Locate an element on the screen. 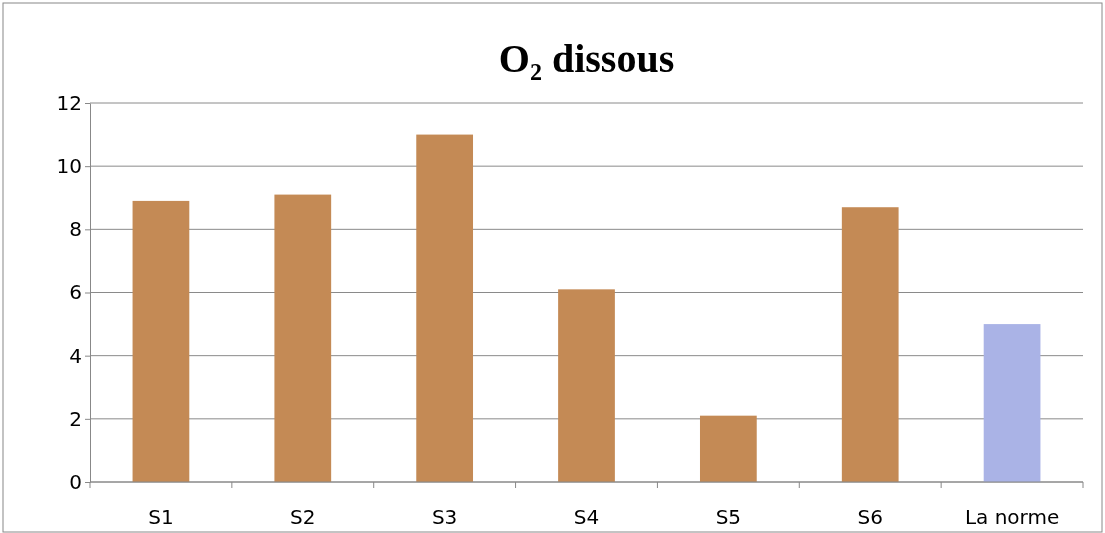  x-tick-label: S5 is located at coordinates (728, 517).